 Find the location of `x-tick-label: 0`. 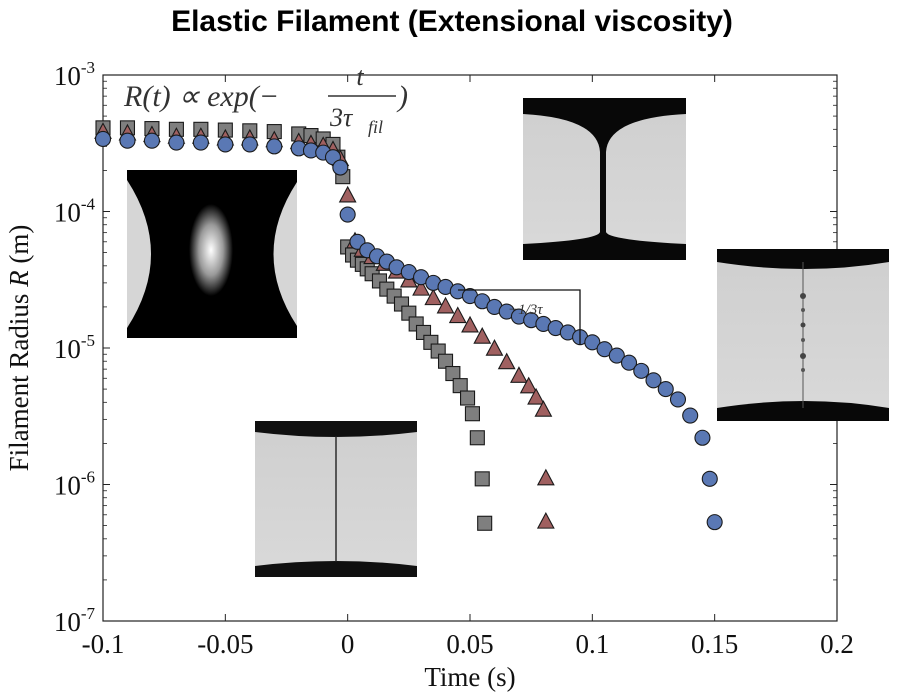

x-tick-label: 0 is located at coordinates (348, 644).